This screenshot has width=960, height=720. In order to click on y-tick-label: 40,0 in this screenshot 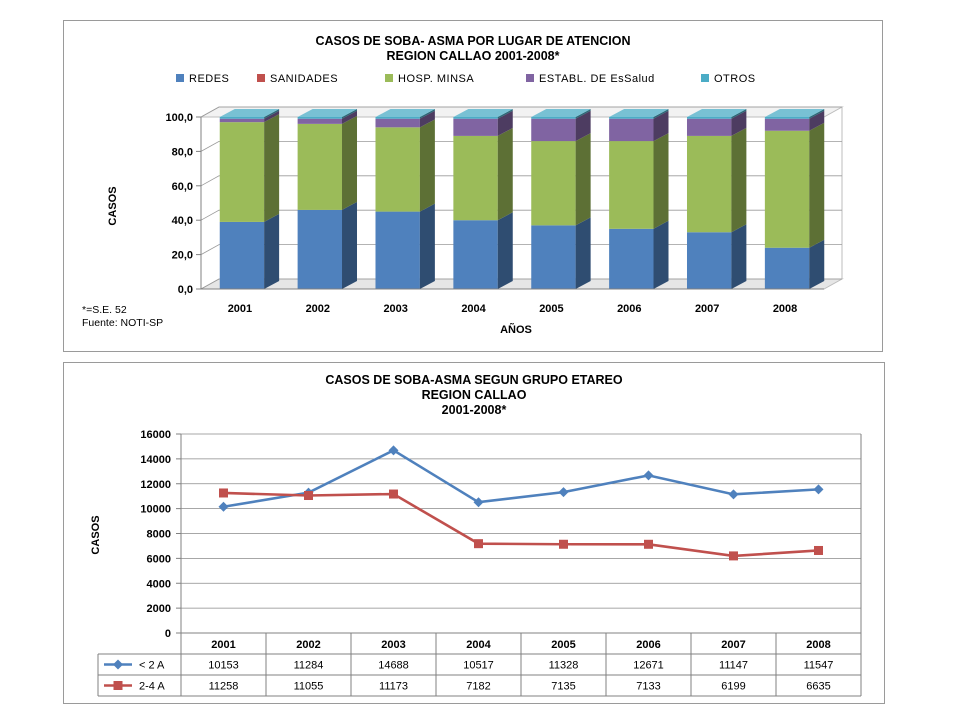, I will do `click(182, 221)`.